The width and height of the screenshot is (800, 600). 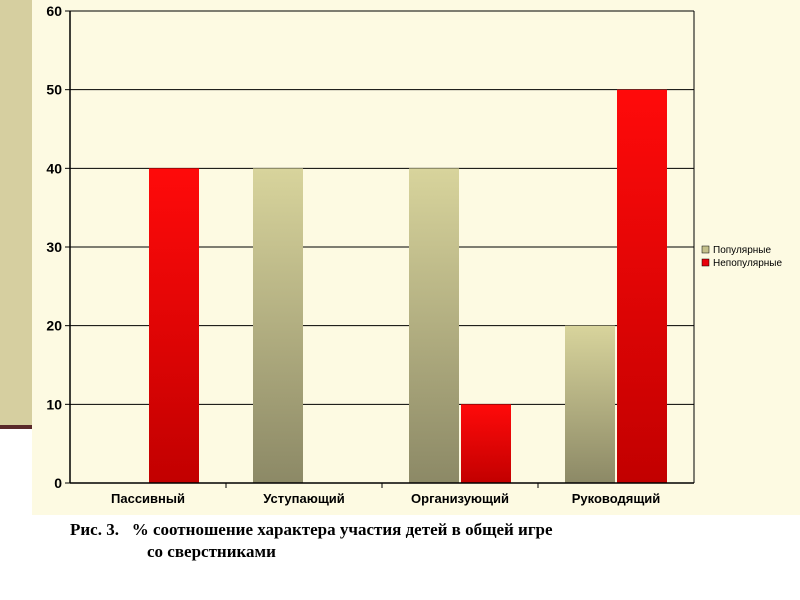 I want to click on caption-line2: со сверстниками, so click(x=211, y=551).